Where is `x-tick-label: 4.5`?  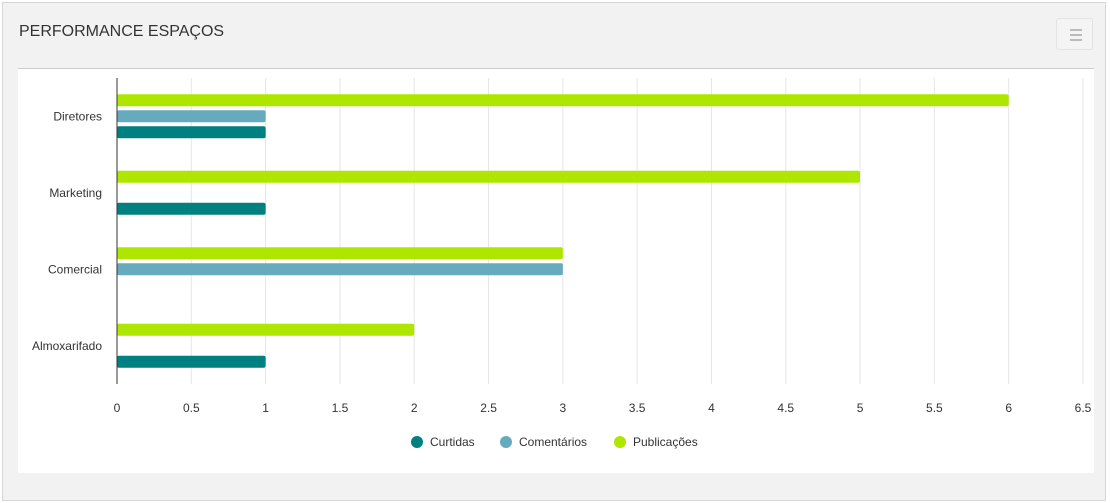
x-tick-label: 4.5 is located at coordinates (785, 408).